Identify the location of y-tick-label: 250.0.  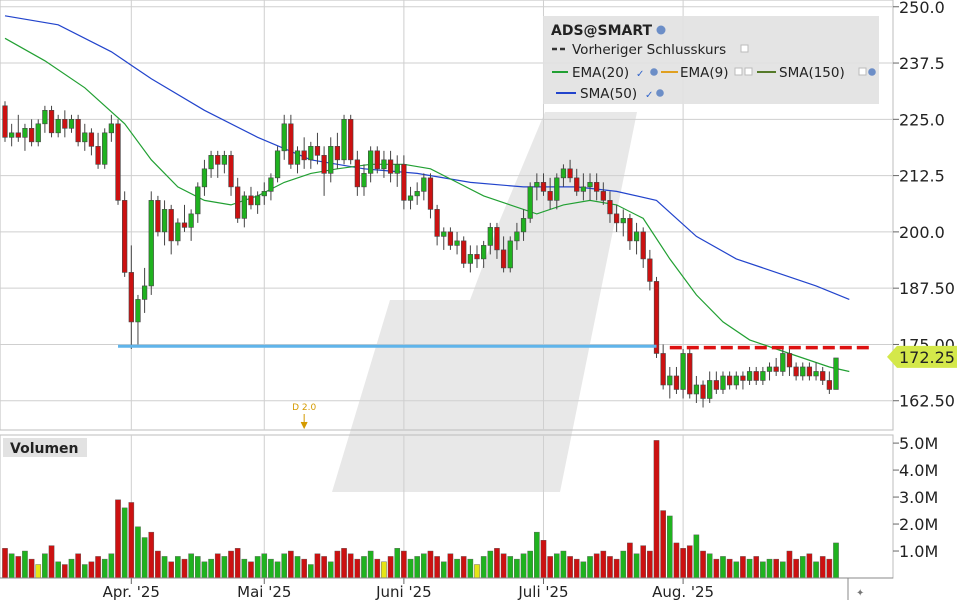
(922, 8).